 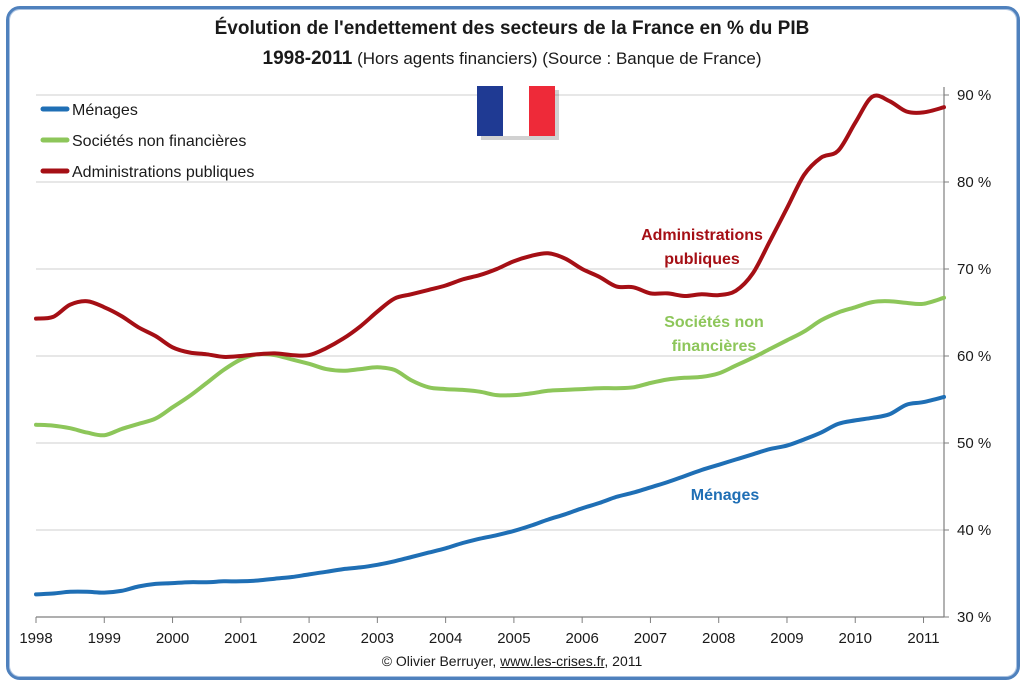 What do you see at coordinates (163, 172) in the screenshot?
I see `legend-item-administrations: Administrations publiques` at bounding box center [163, 172].